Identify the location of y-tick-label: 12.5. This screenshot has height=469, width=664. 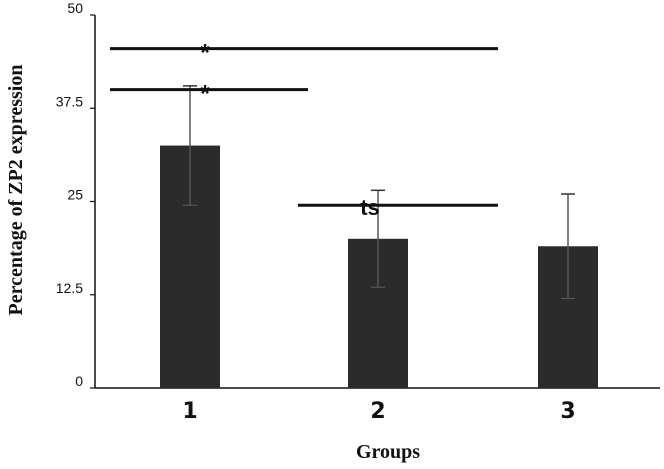
(69, 288).